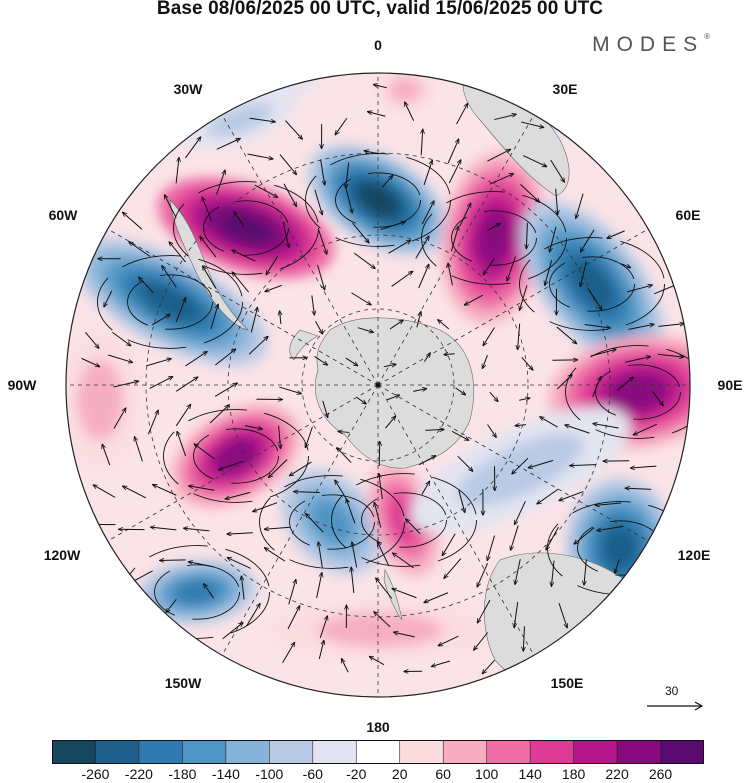  What do you see at coordinates (530, 774) in the screenshot?
I see `colorbar-tick-label: 140` at bounding box center [530, 774].